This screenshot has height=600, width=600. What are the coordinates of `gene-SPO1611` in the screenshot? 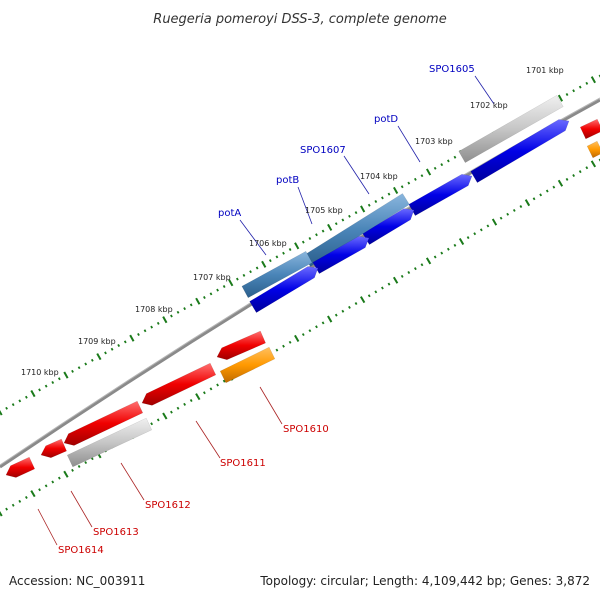 It's located at (179, 384).